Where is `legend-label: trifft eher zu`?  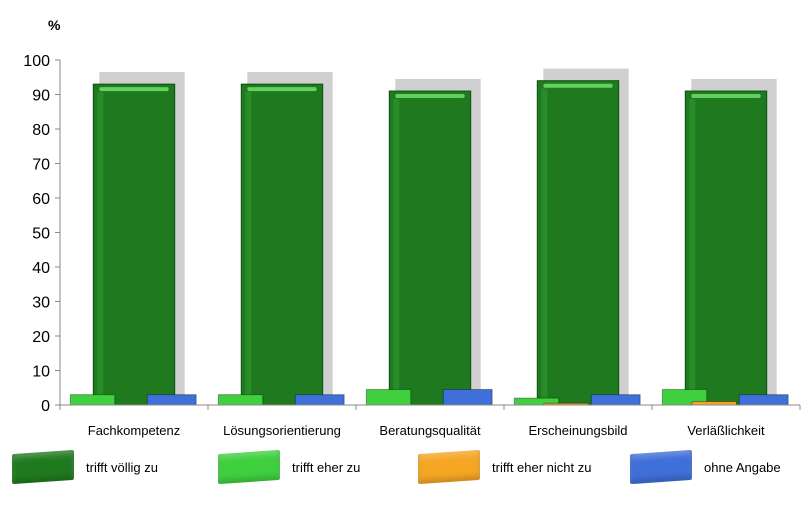 legend-label: trifft eher zu is located at coordinates (326, 467).